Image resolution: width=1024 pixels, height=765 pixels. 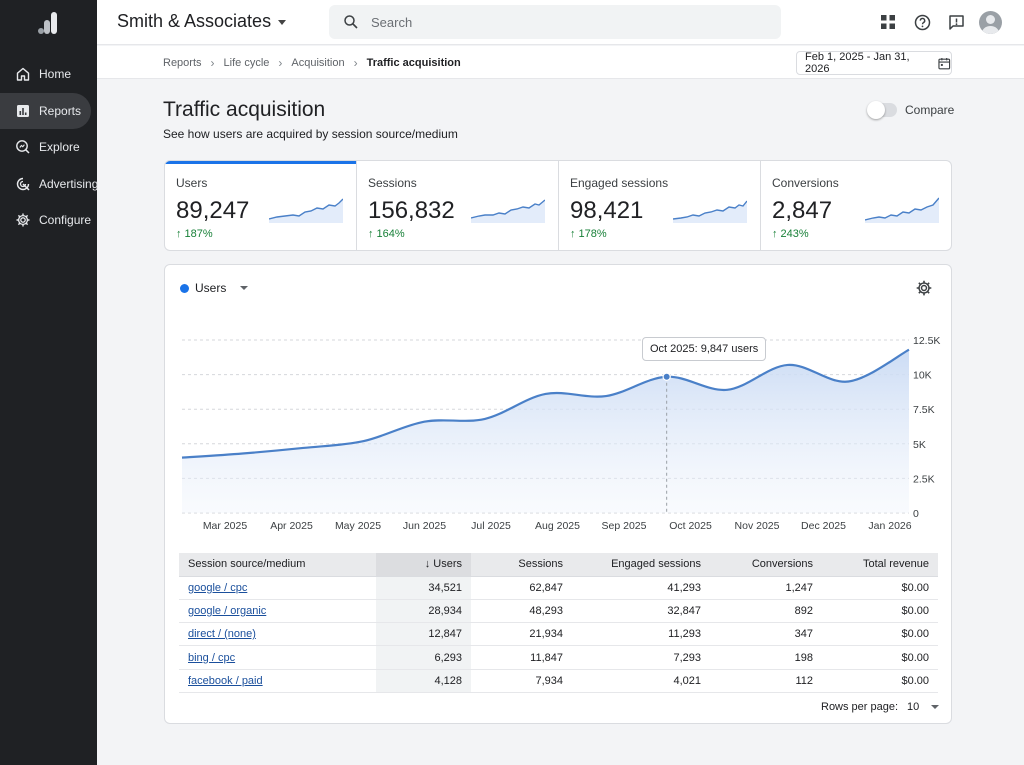 What do you see at coordinates (244, 288) in the screenshot?
I see `chevron-down-icon` at bounding box center [244, 288].